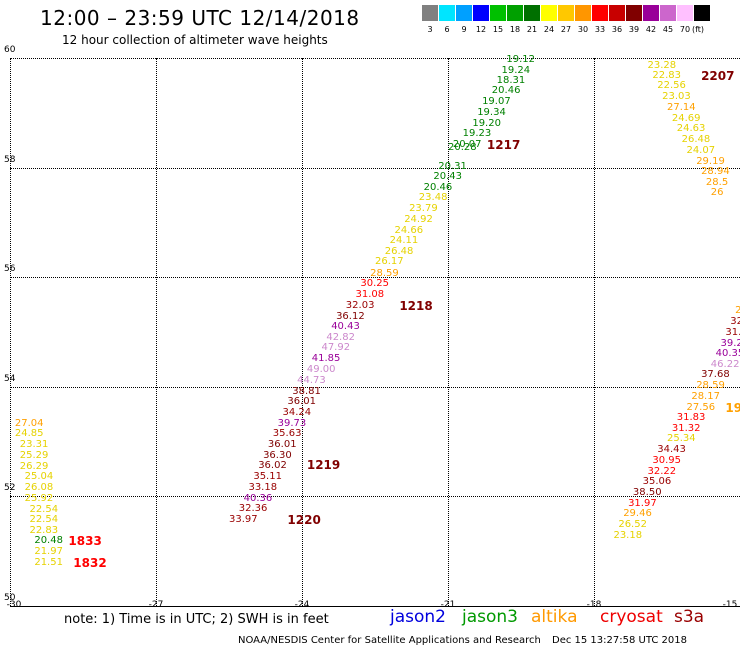 The width and height of the screenshot is (740, 650). Describe the element at coordinates (447, 29) in the screenshot. I see `scale-label: 6` at that location.